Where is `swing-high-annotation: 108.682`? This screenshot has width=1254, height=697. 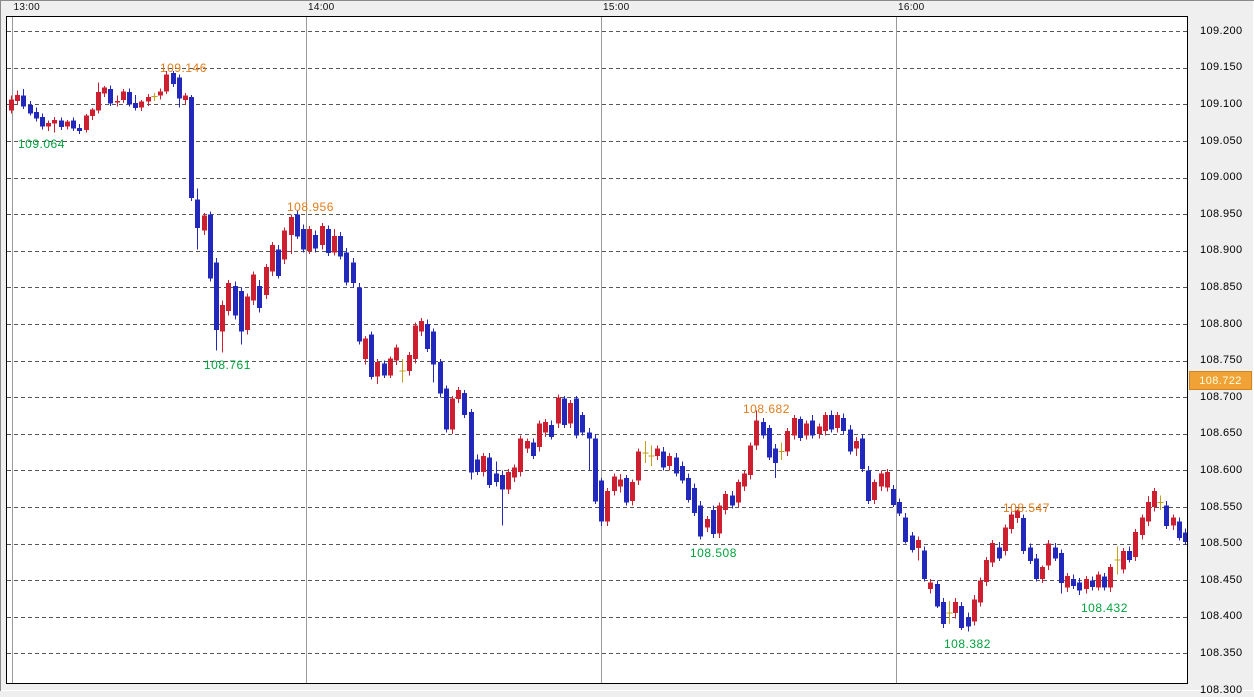
swing-high-annotation: 108.682 is located at coordinates (766, 409).